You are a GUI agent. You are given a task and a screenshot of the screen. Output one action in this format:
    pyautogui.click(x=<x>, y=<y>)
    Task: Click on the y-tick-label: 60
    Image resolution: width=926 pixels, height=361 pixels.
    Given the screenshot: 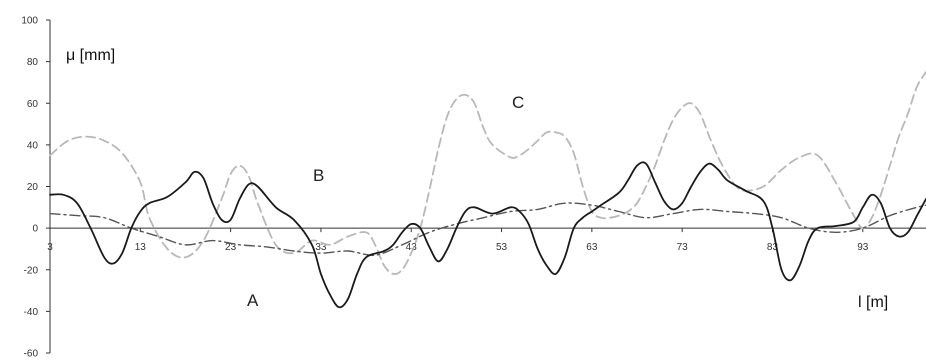 What is the action you would take?
    pyautogui.click(x=33, y=104)
    